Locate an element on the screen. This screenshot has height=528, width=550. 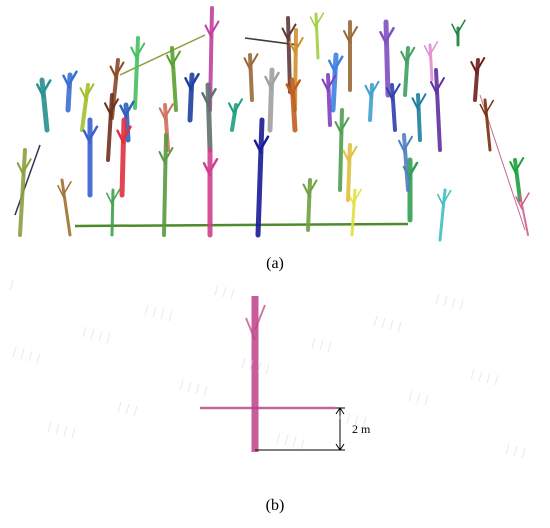
panel-label: (a) is located at coordinates (275, 263).